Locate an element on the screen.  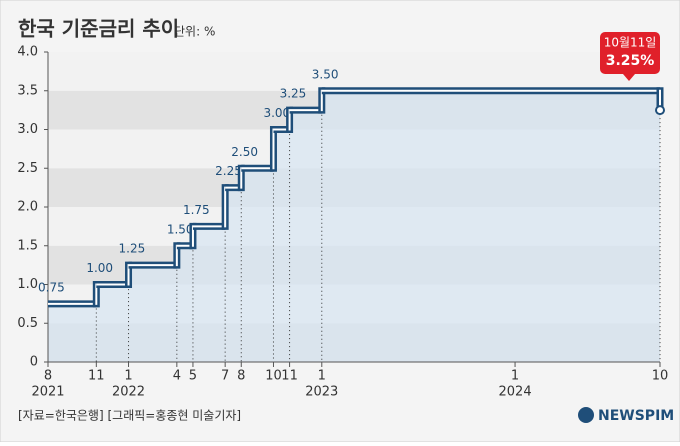
value-label: 3.50 is located at coordinates (325, 74).